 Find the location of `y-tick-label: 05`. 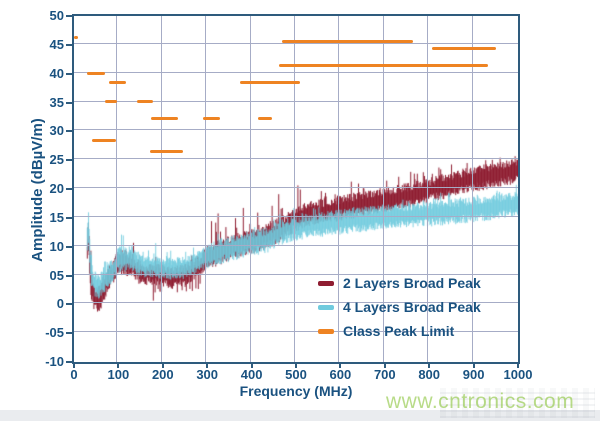

y-tick-label: 05 is located at coordinates (56, 275).